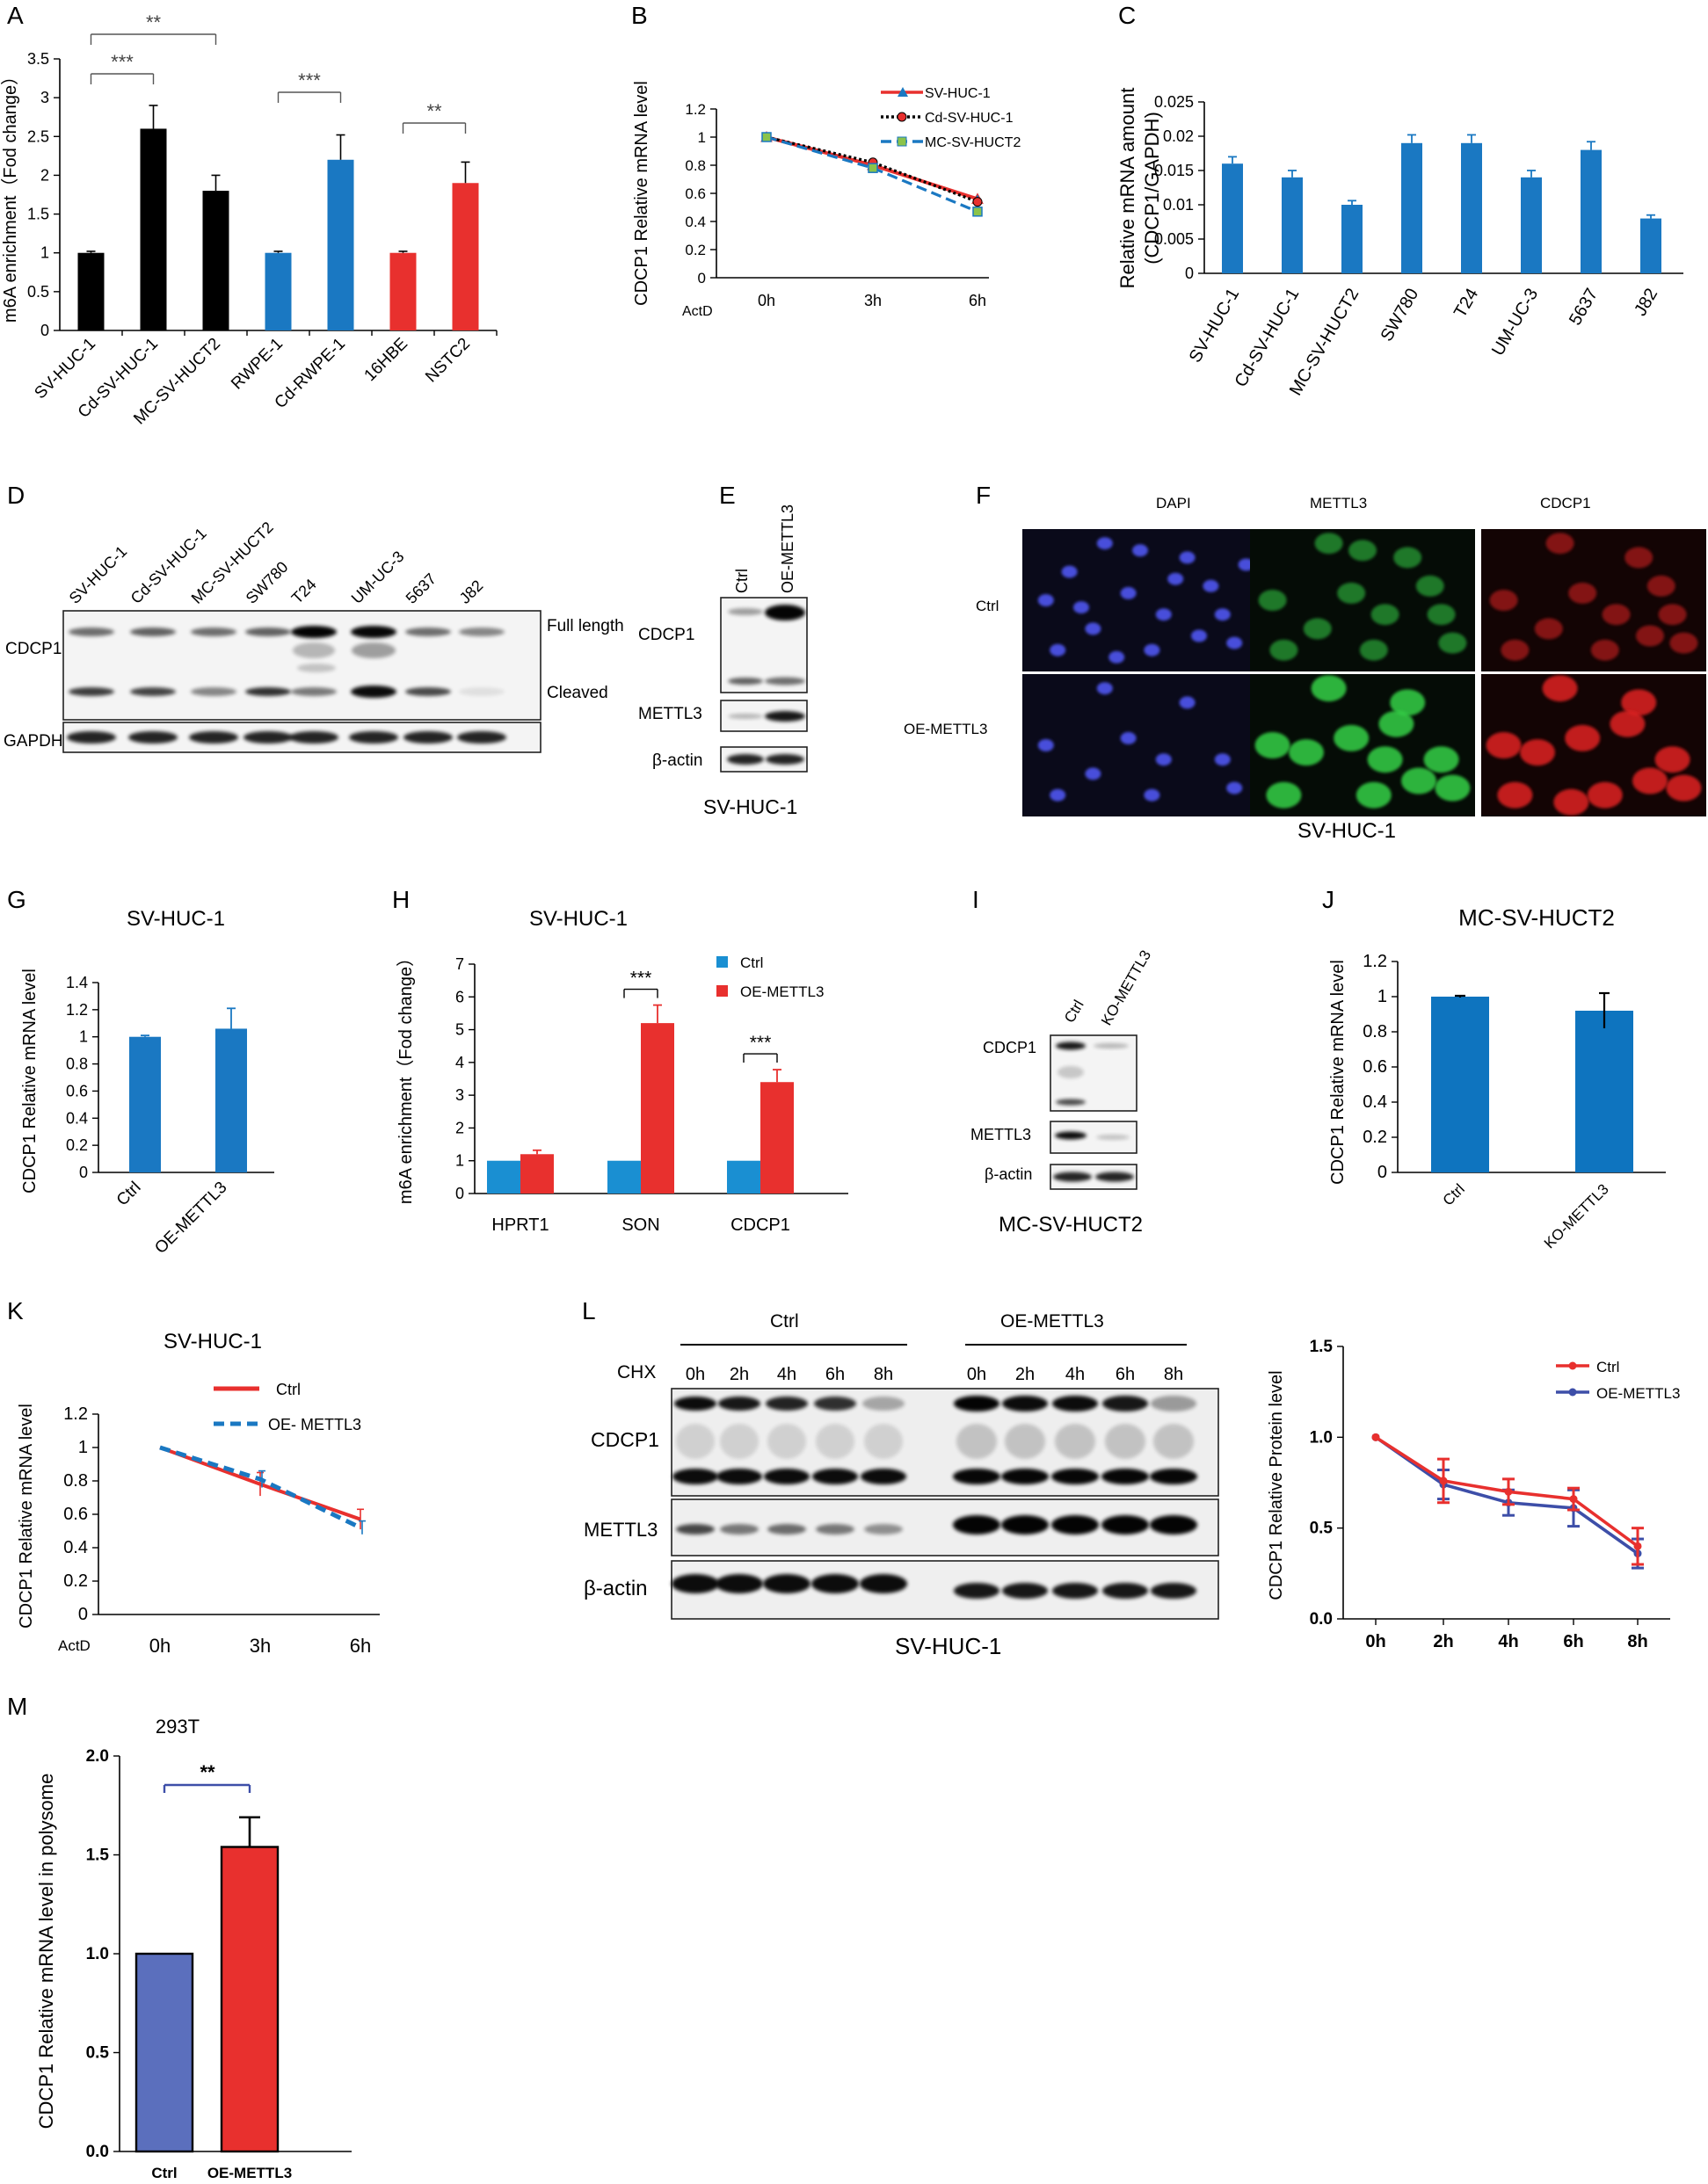  What do you see at coordinates (903, 92) in the screenshot?
I see `legend-marker` at bounding box center [903, 92].